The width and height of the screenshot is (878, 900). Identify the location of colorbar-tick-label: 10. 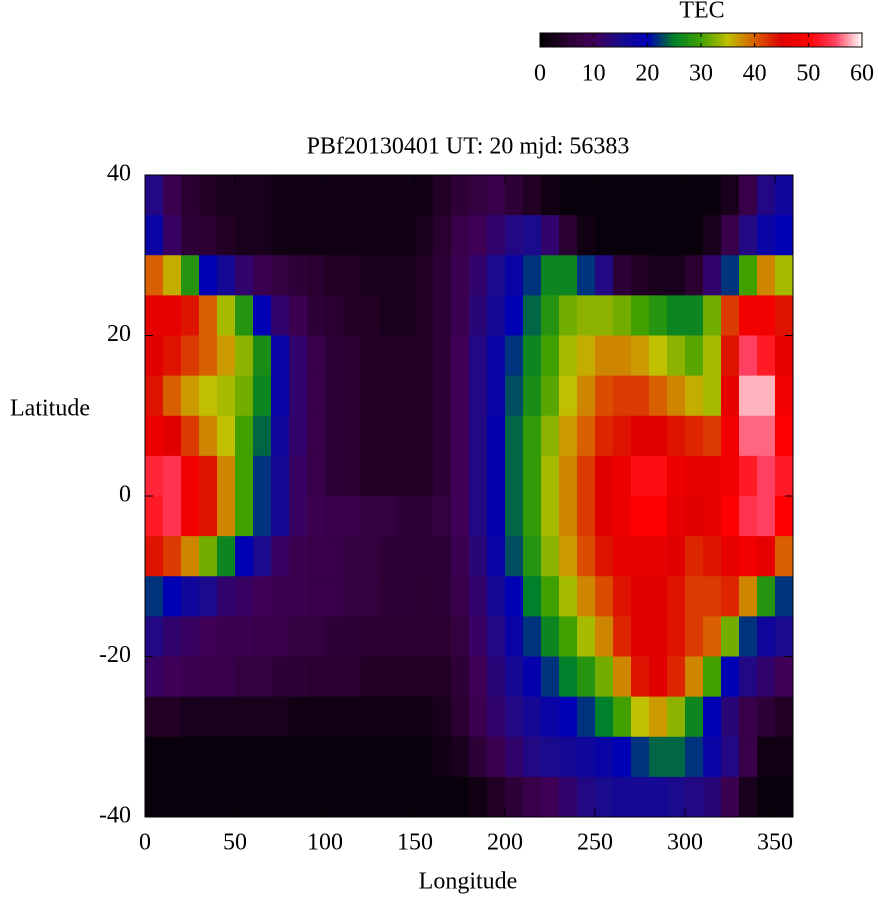
(594, 74).